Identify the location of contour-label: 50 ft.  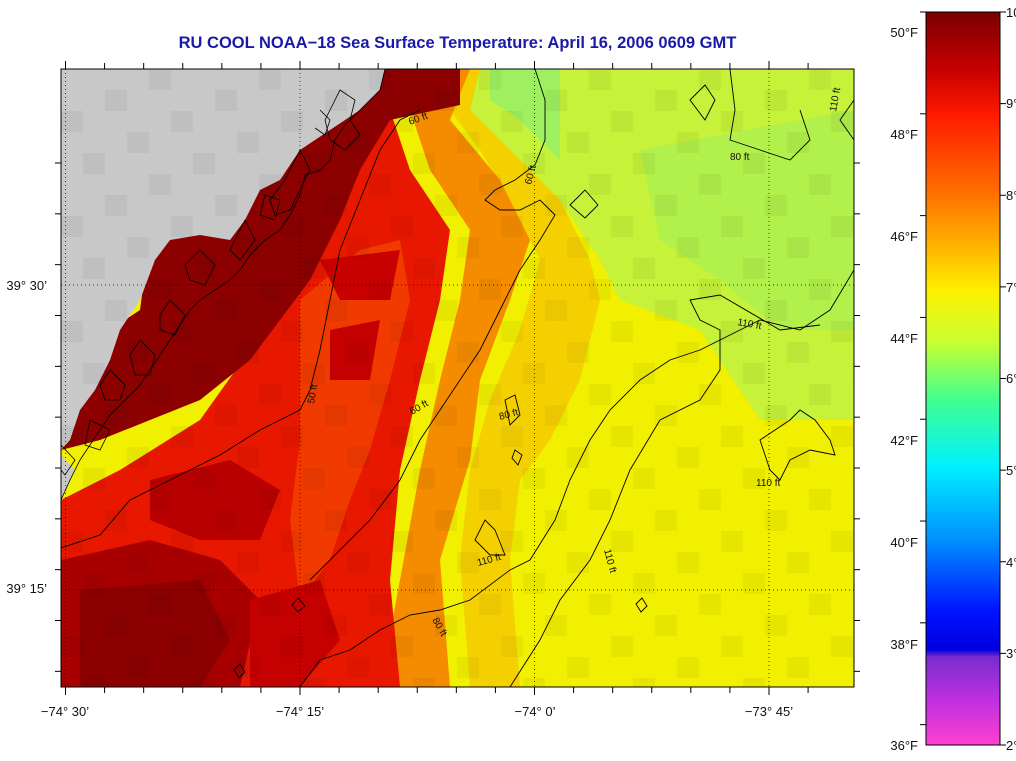
(313, 393).